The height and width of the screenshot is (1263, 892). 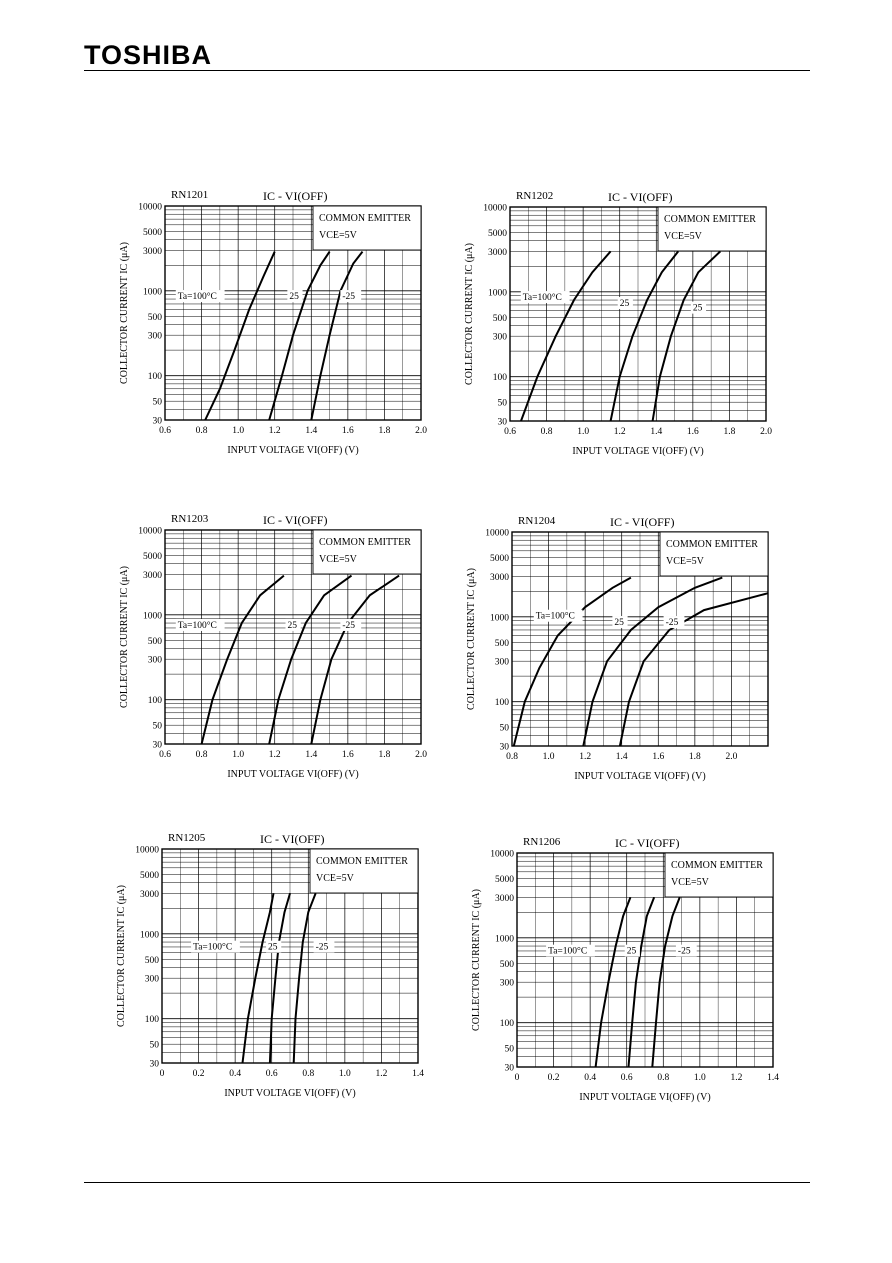 I want to click on device-name: RN1201, so click(x=189, y=195).